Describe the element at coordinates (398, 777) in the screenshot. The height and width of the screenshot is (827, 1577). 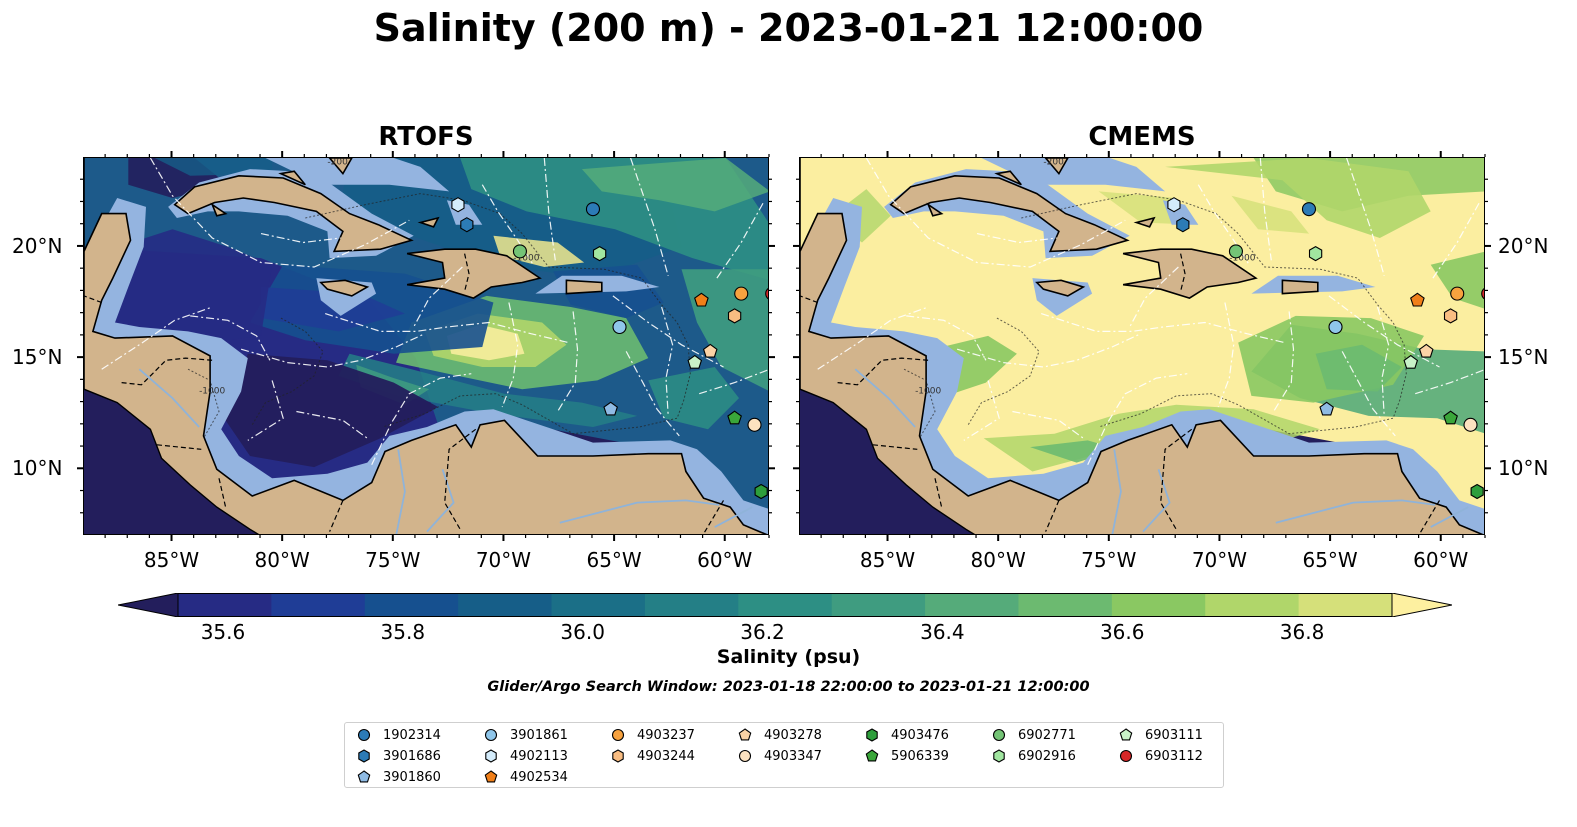
I see `legend-item: 3901860` at that location.